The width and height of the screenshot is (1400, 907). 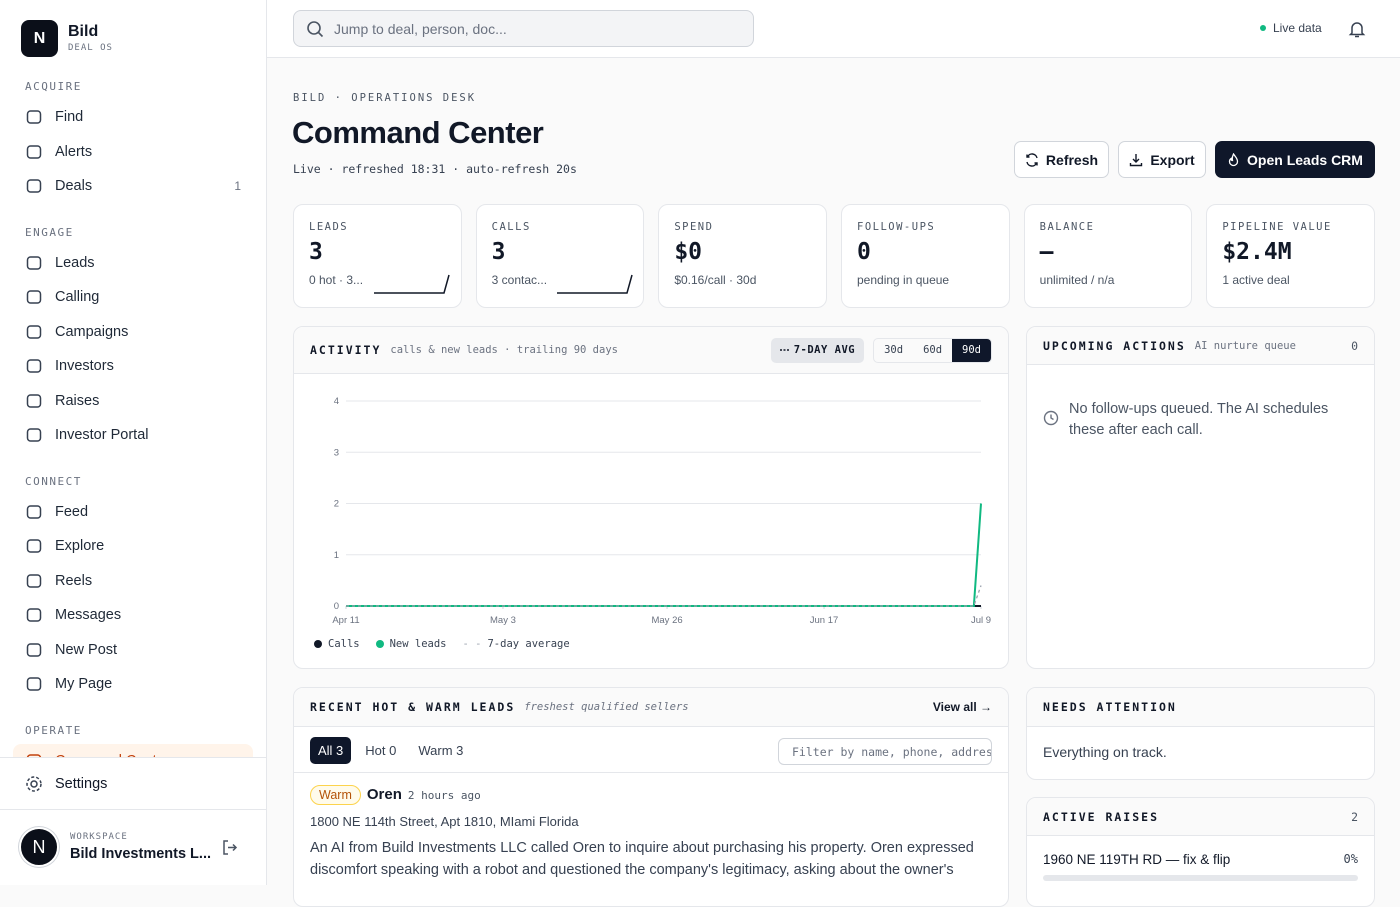 I want to click on kpi-sub: 1 active deal, so click(x=1256, y=280).